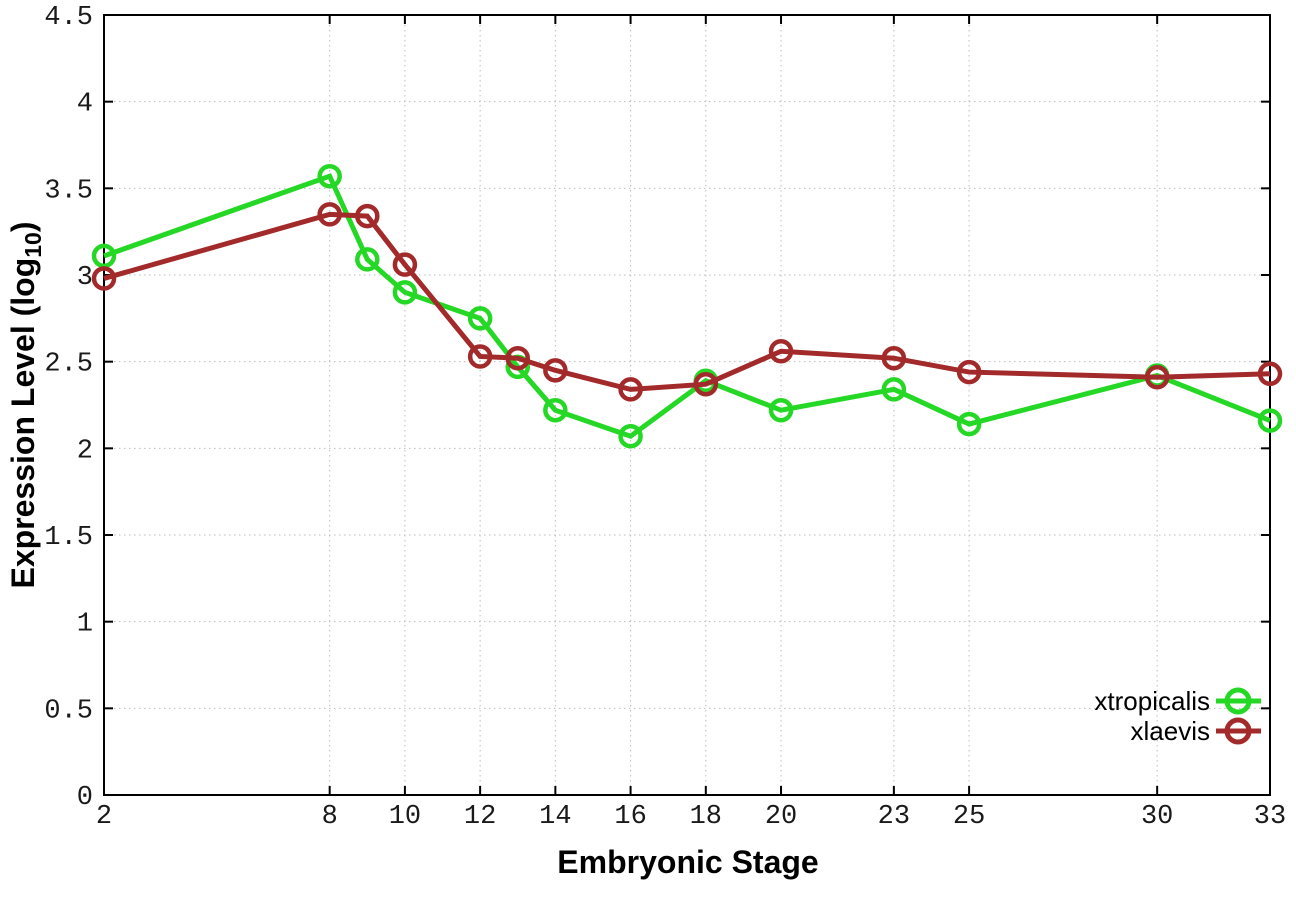  I want to click on legend-label-xlaevis: xlaevis, so click(1170, 731).